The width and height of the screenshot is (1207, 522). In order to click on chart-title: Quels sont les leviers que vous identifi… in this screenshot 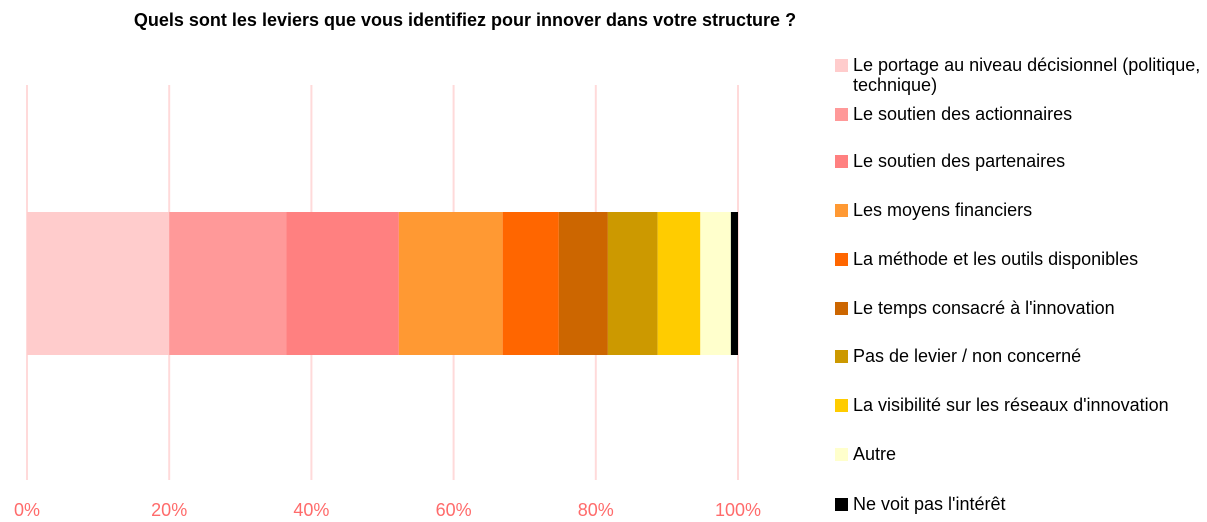, I will do `click(465, 20)`.